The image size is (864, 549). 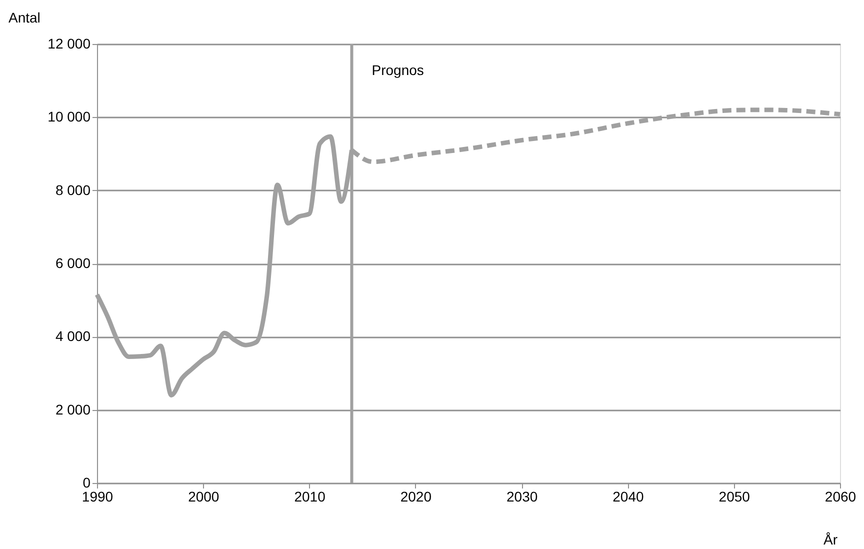 I want to click on x-tick-label: 2040, so click(x=628, y=496).